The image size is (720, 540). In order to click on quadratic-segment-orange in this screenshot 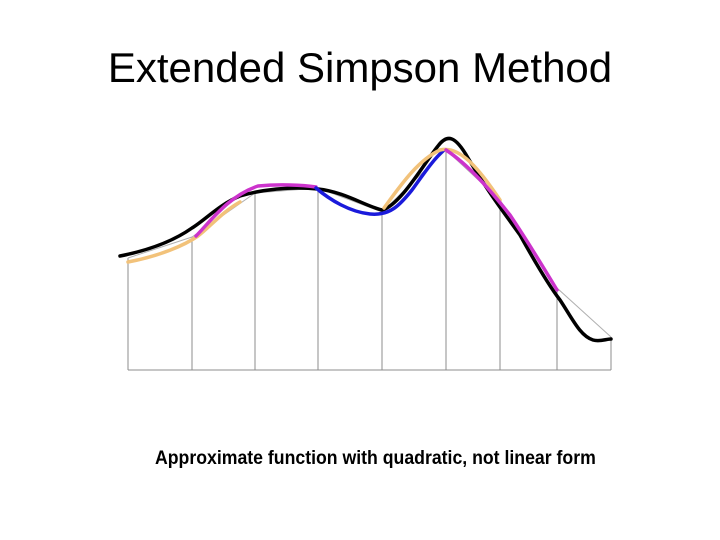, I will do `click(442, 178)`.